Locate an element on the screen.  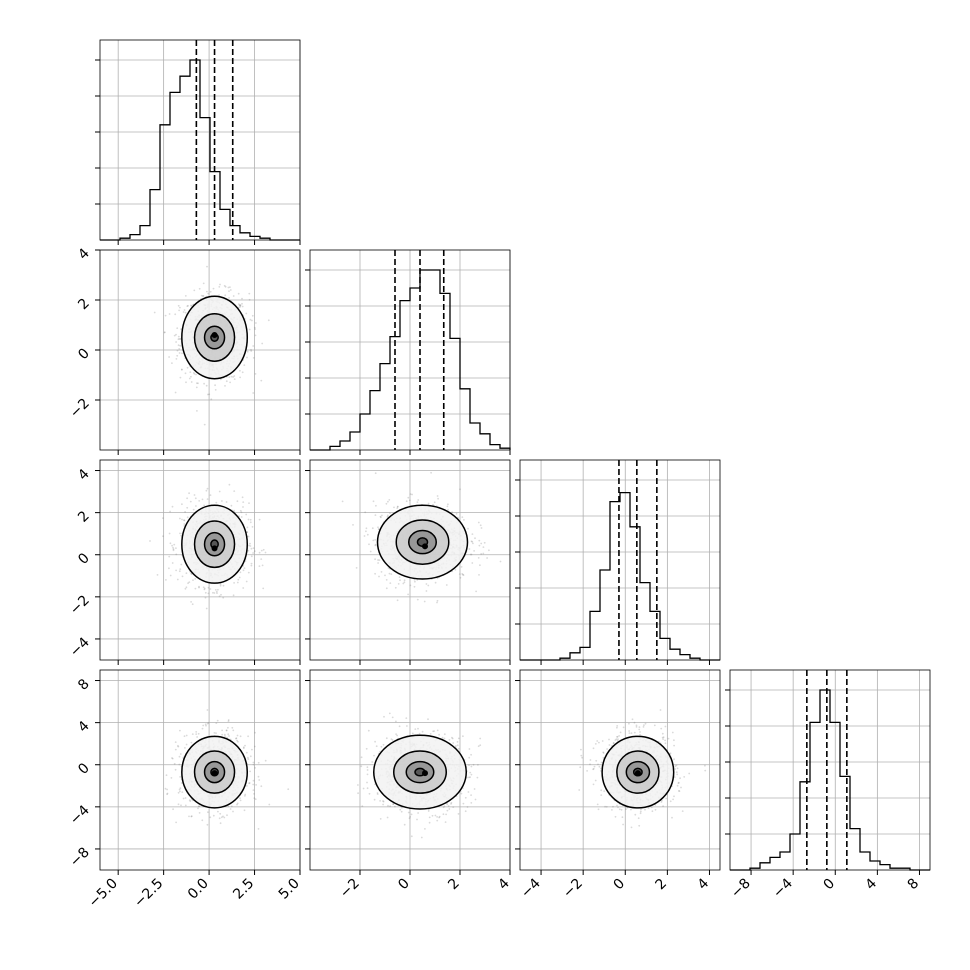
x-tick-label: 0.0 is located at coordinates (198, 889).